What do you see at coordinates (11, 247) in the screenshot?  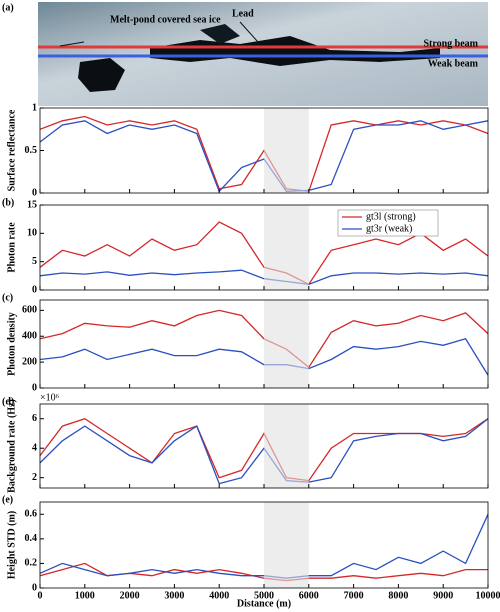 I see `y-axis-label: Photon rate` at bounding box center [11, 247].